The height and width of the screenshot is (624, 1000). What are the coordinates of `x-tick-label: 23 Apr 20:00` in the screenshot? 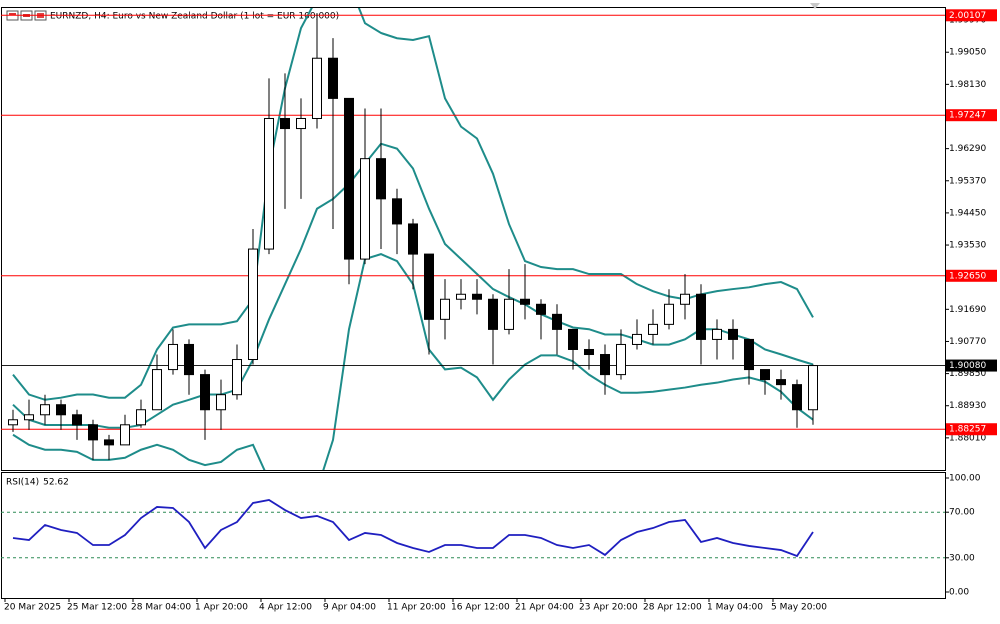 It's located at (608, 608).